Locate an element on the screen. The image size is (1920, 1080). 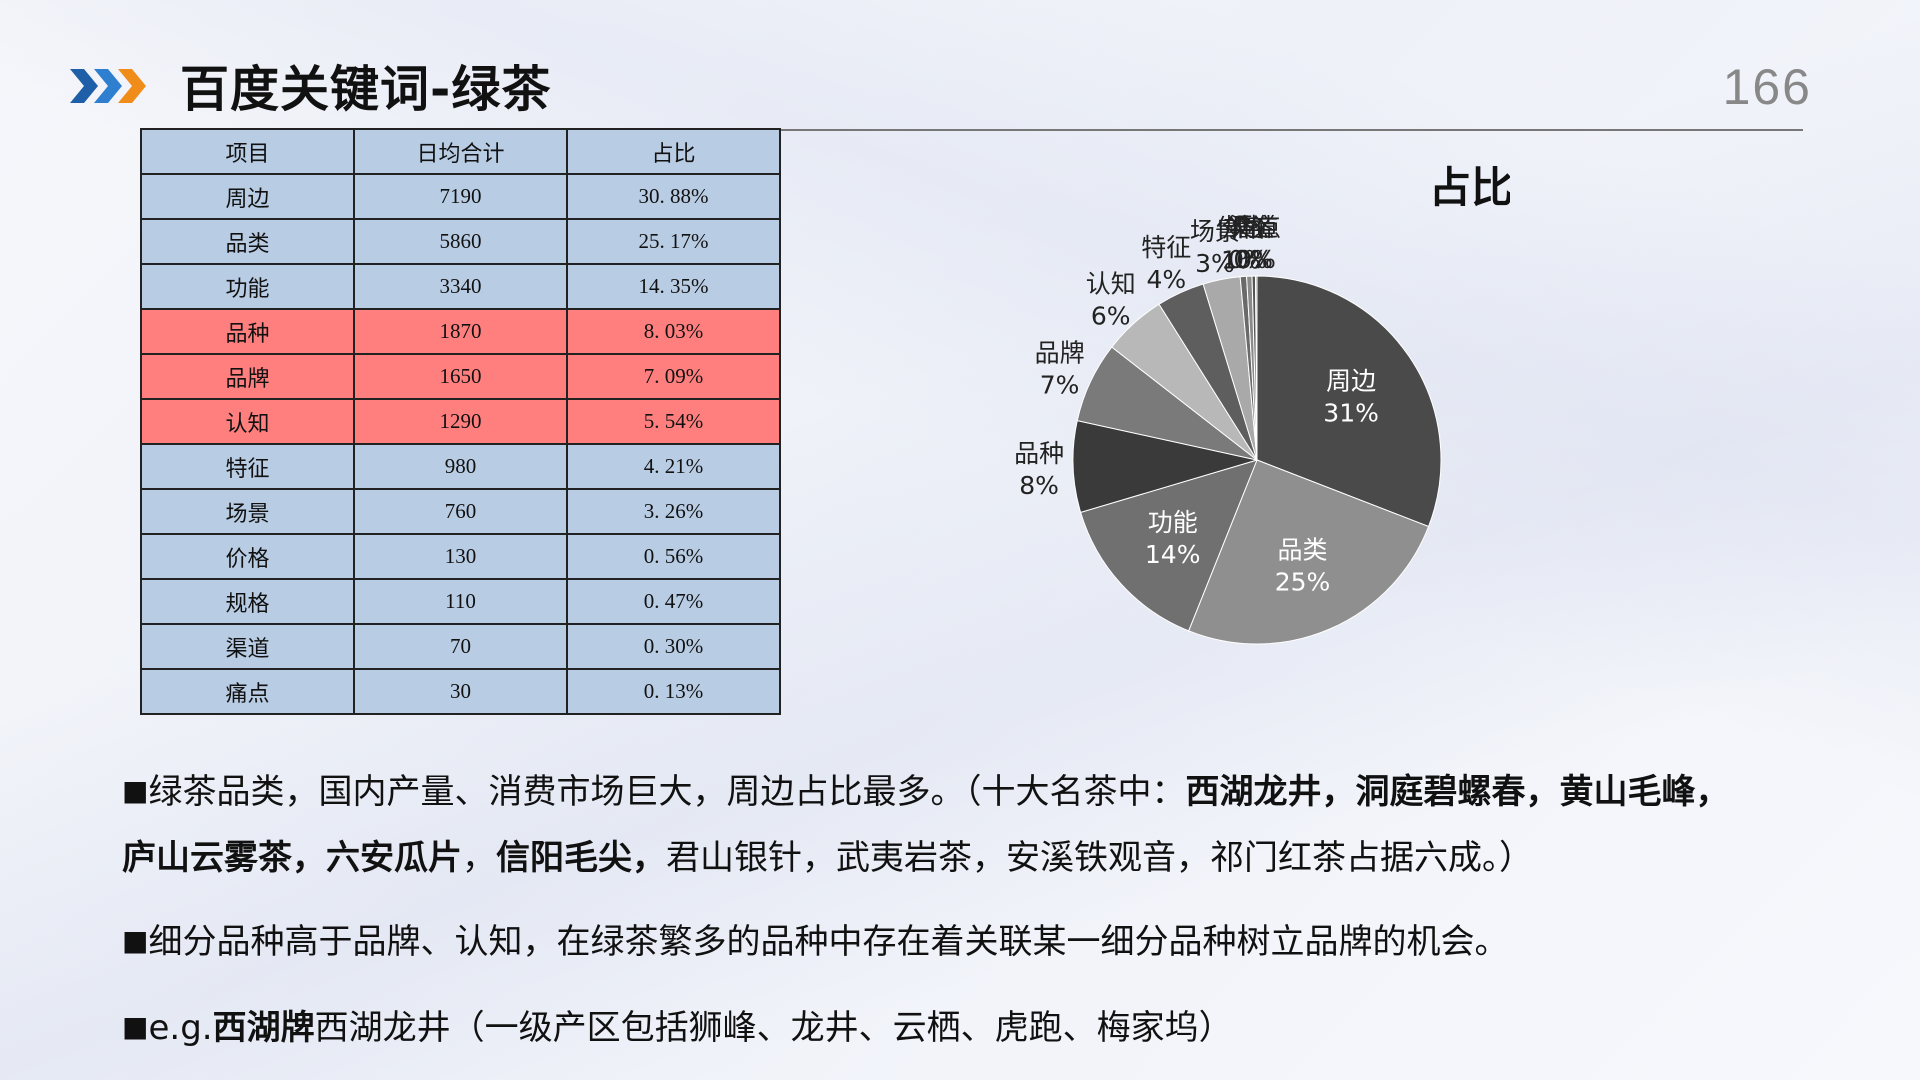
cell-share: 0. 30% is located at coordinates (673, 646).